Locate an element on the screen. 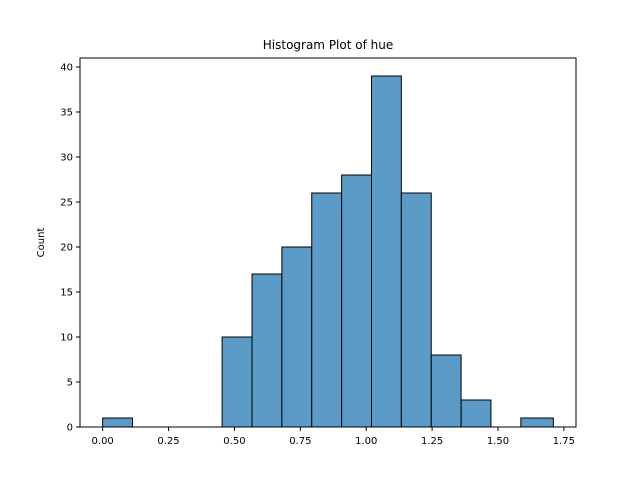  chart-title: Histogram Plot of hue is located at coordinates (328, 45).